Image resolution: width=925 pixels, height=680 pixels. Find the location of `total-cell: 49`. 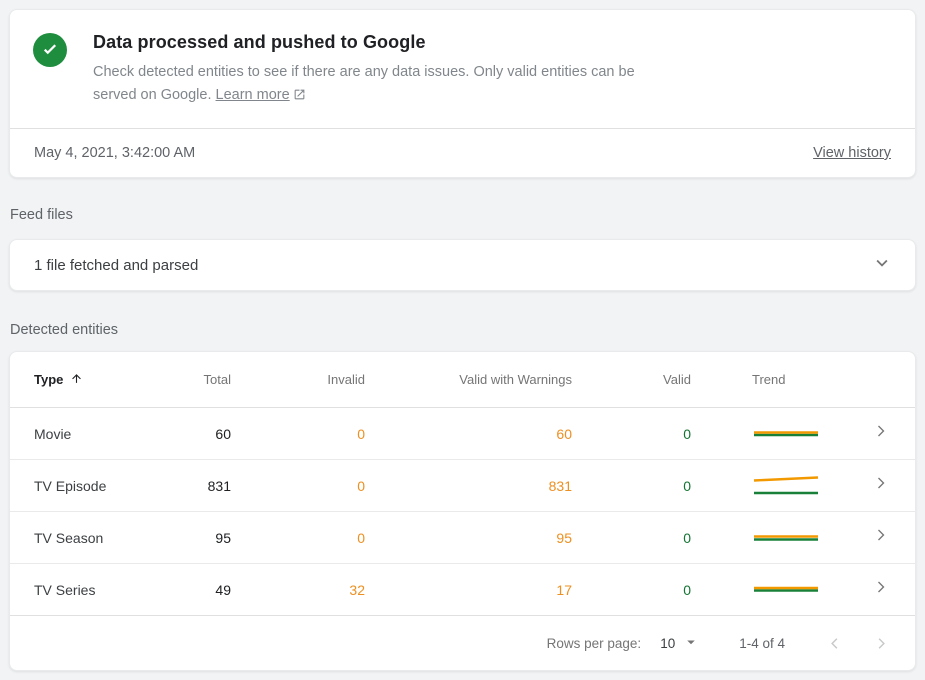

total-cell: 49 is located at coordinates (223, 589).